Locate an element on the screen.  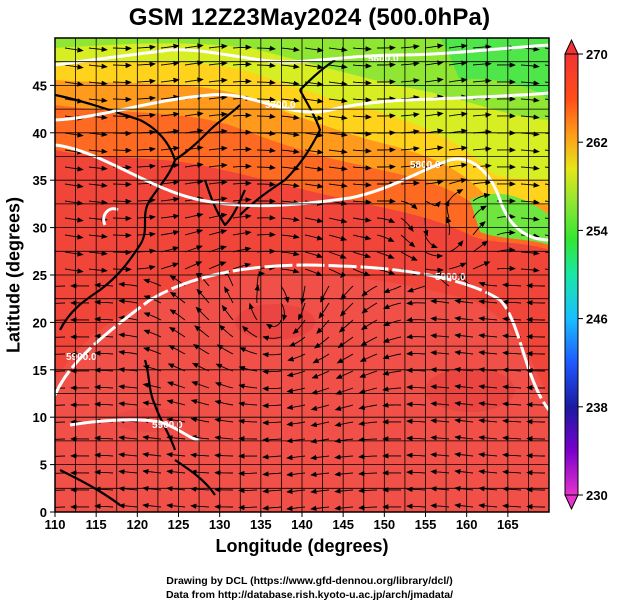
y-tick-label: 30 is located at coordinates (40, 228).